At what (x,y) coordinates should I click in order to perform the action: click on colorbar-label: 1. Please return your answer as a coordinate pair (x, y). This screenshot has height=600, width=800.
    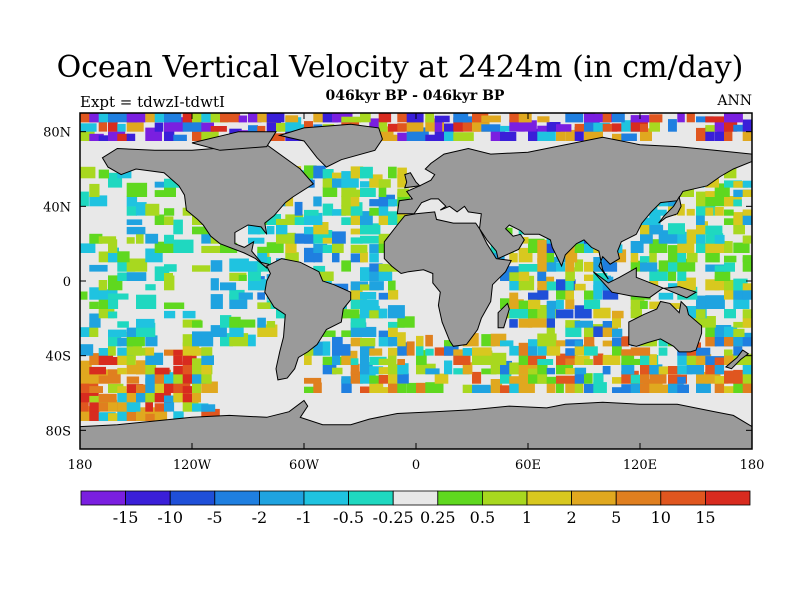
    Looking at the image, I should click on (527, 517).